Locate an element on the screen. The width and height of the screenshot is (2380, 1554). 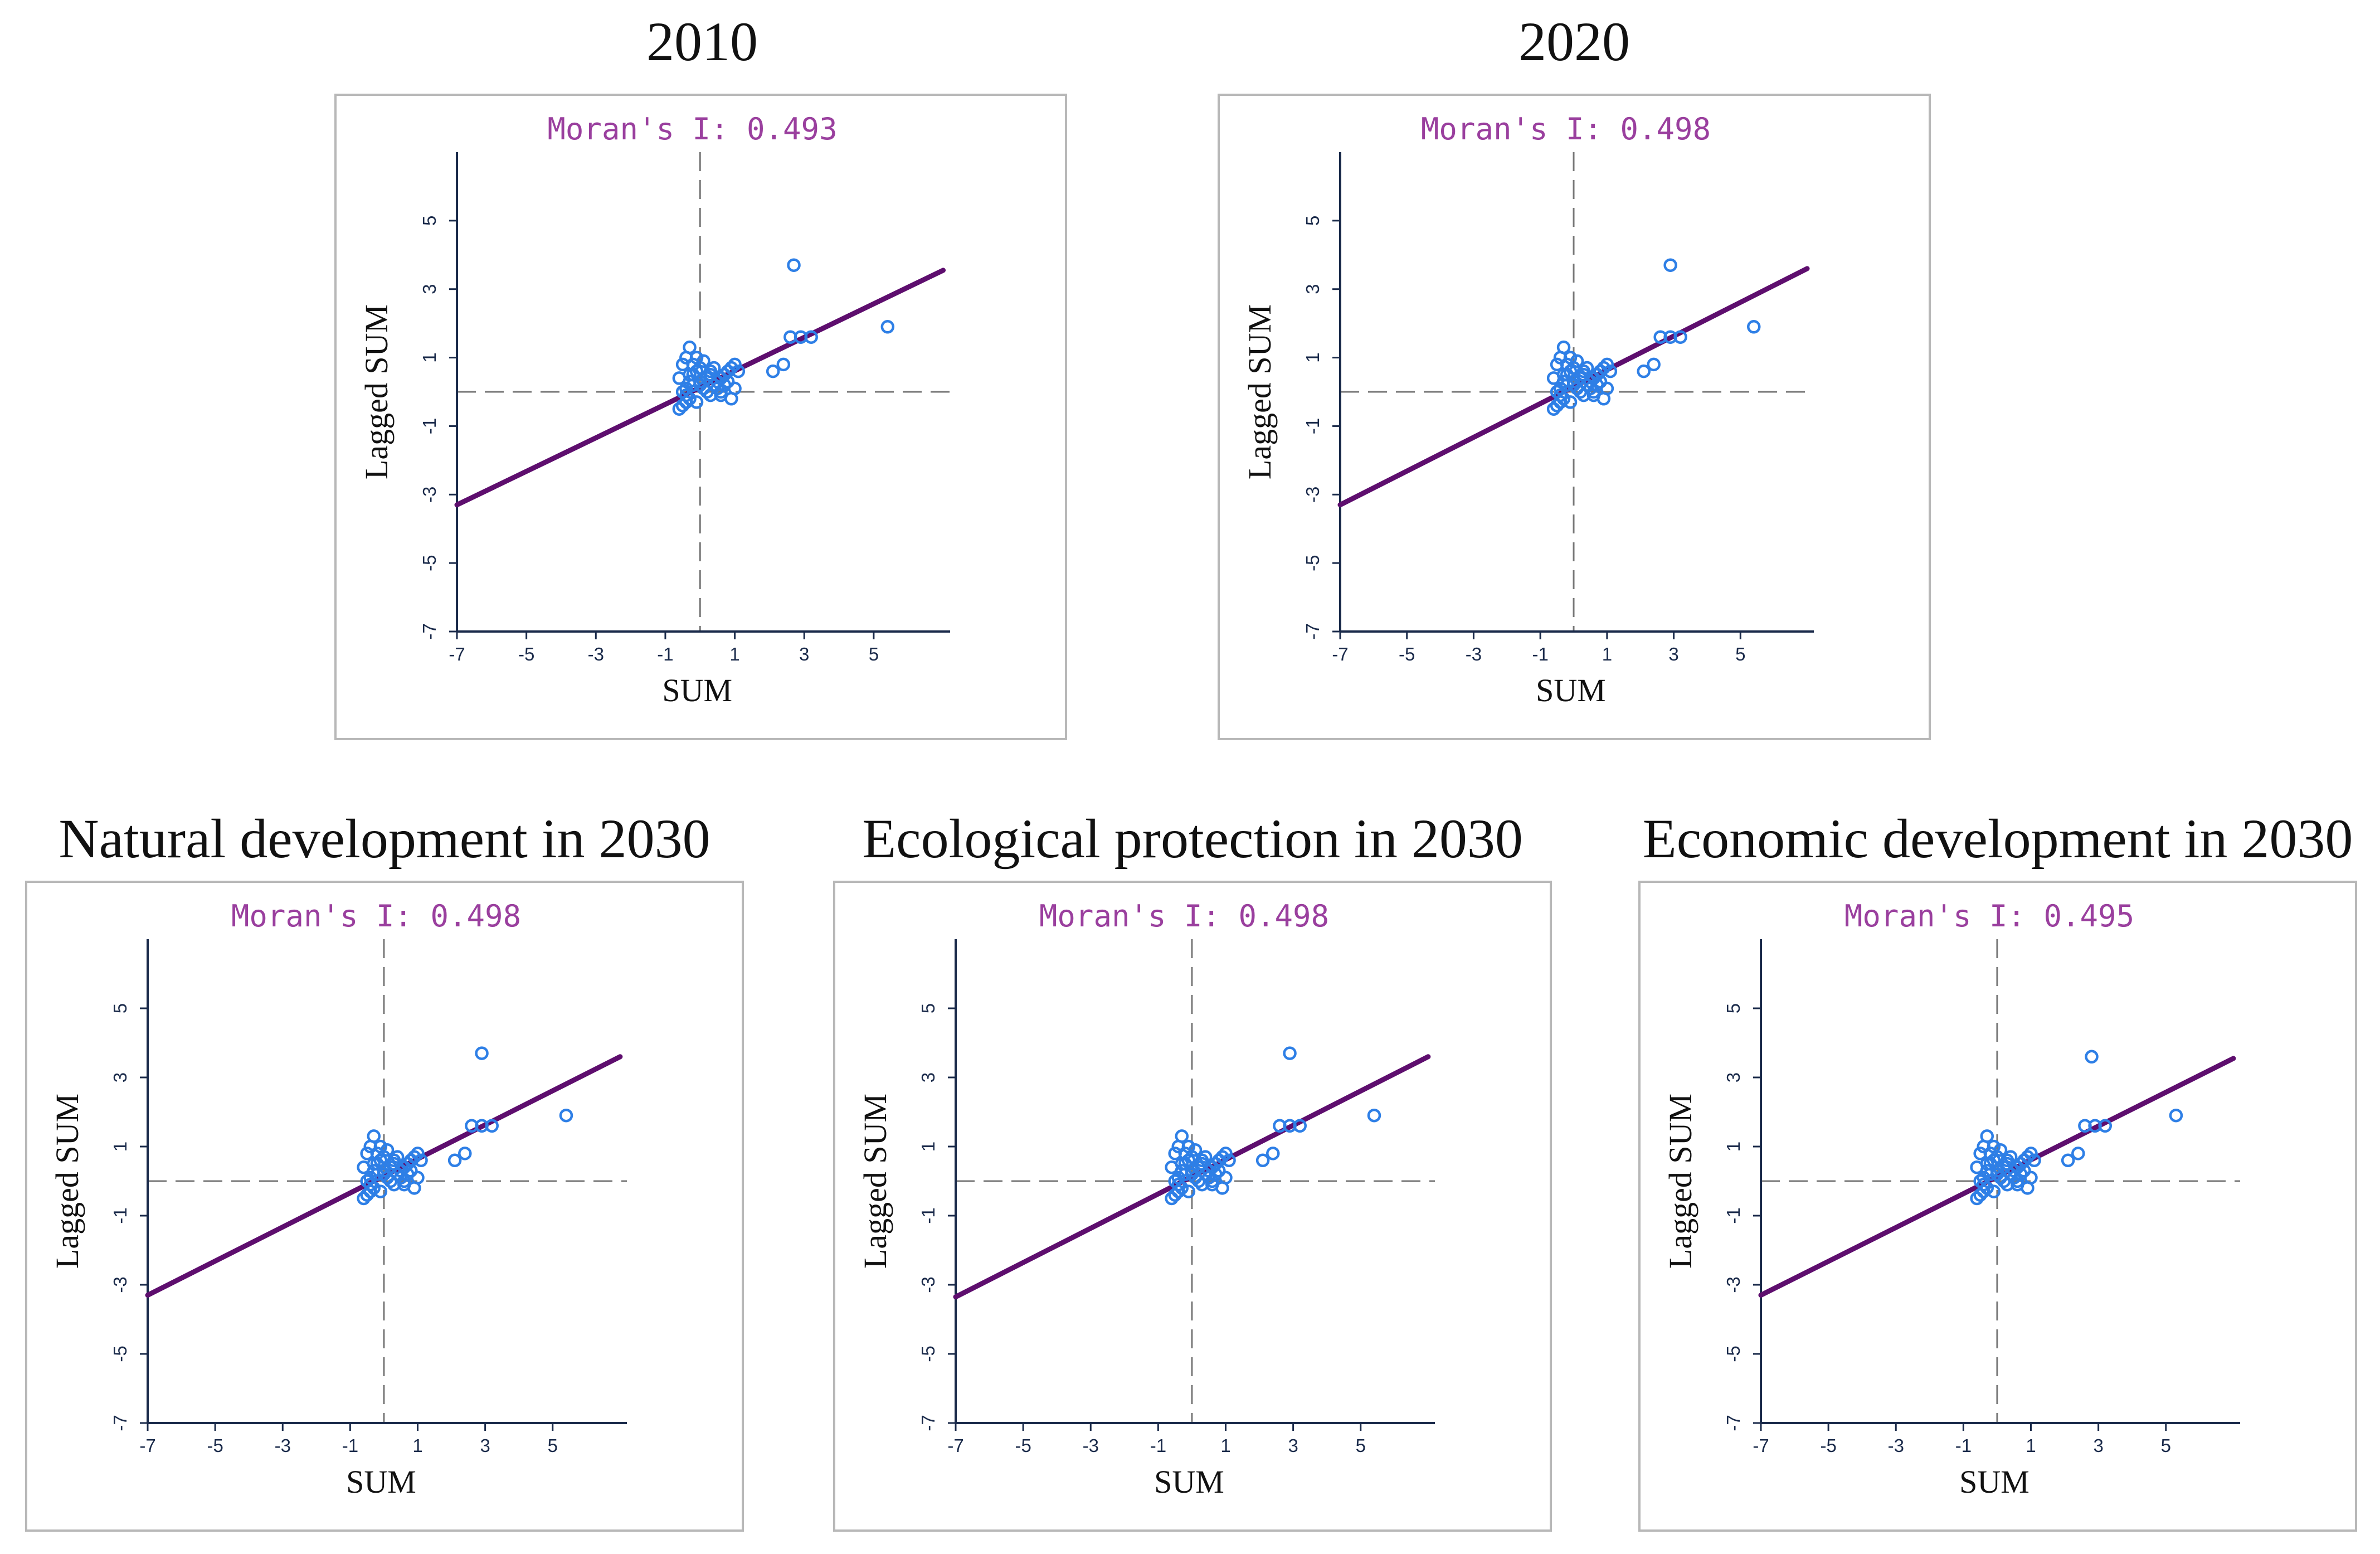
x-tick-label: 3 is located at coordinates (1673, 654).